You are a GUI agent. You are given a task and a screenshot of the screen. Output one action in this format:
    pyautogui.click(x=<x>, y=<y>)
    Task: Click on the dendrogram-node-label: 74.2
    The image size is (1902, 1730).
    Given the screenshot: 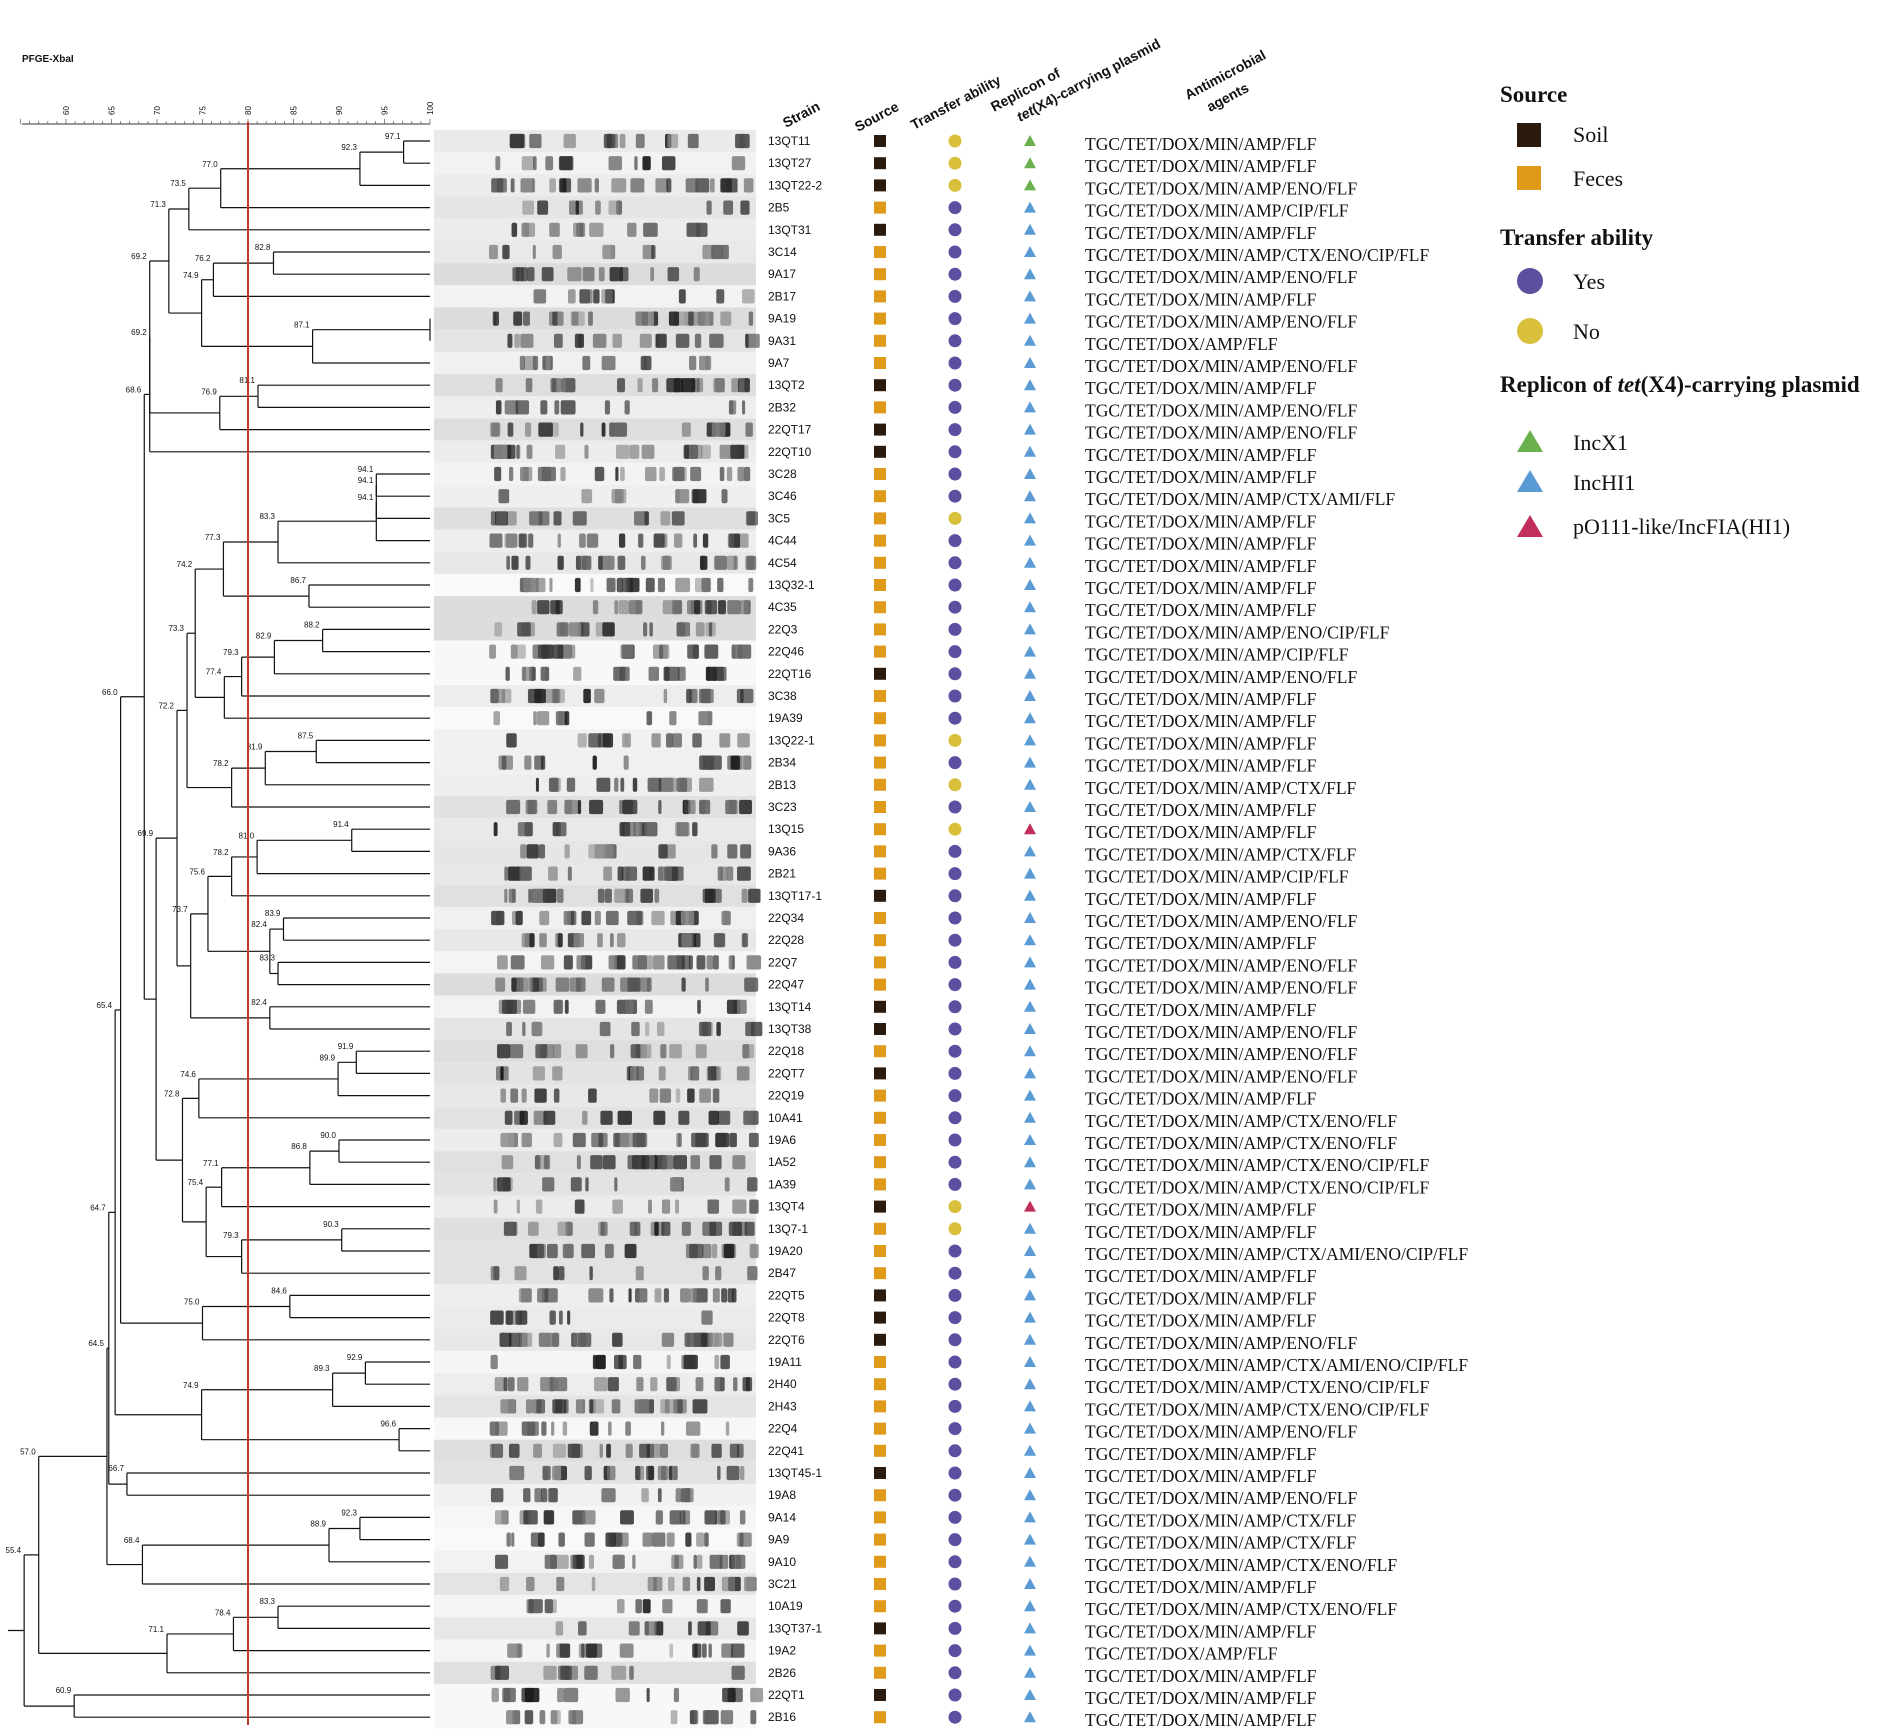 What is the action you would take?
    pyautogui.click(x=185, y=564)
    